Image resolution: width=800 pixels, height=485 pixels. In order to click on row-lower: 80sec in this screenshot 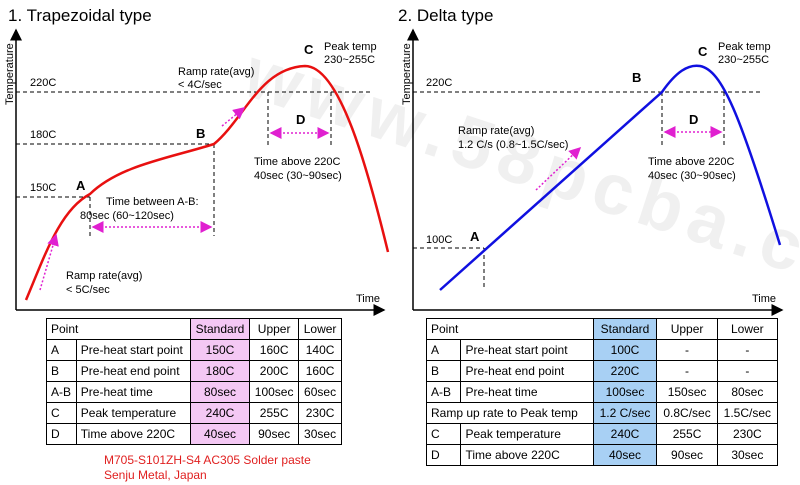, I will do `click(747, 392)`.